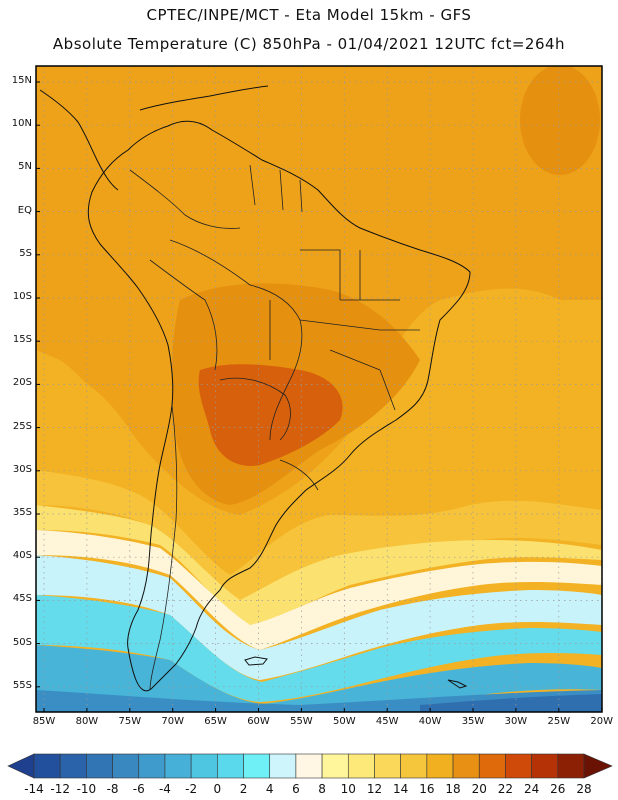  Describe the element at coordinates (22, 383) in the screenshot. I see `latitude-label: 20S` at that location.